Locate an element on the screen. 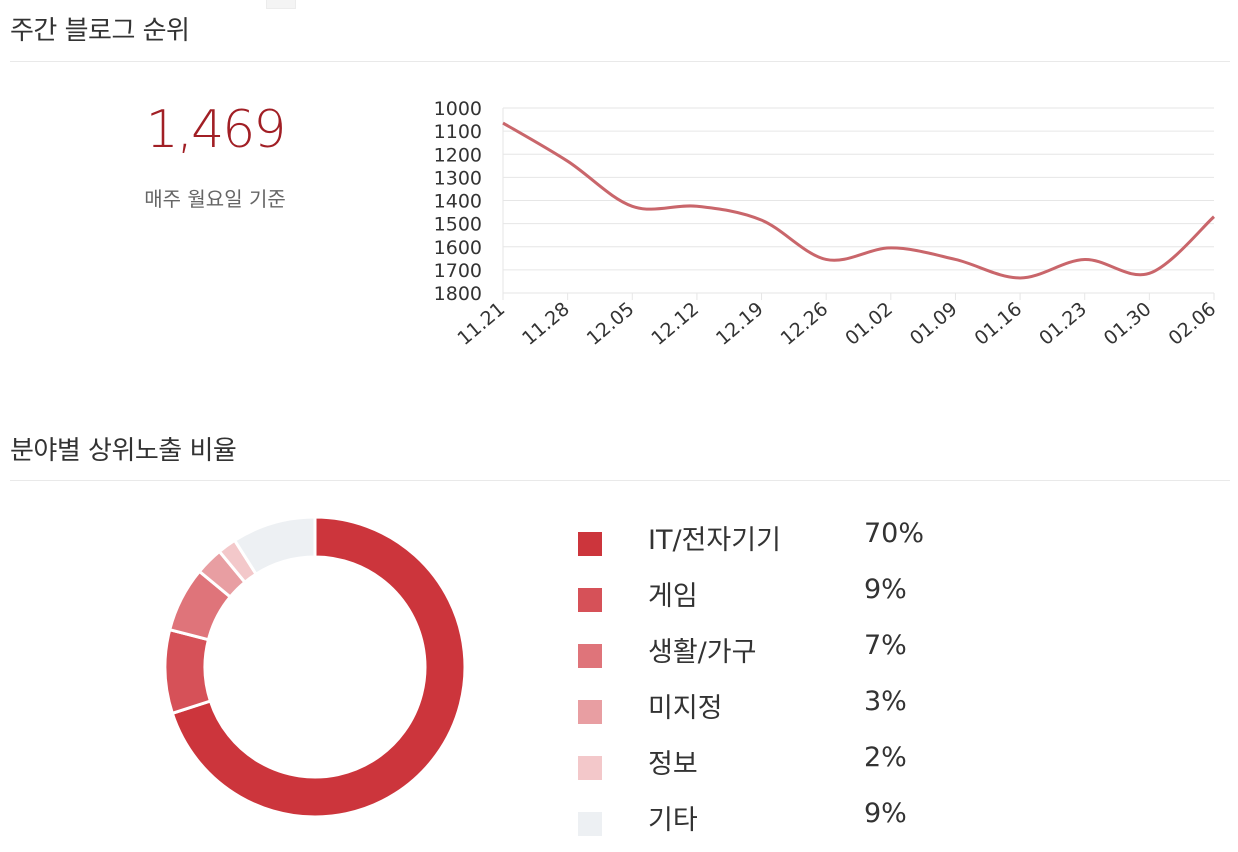 This screenshot has width=1238, height=852. y-tick-label: 1800 is located at coordinates (458, 294).